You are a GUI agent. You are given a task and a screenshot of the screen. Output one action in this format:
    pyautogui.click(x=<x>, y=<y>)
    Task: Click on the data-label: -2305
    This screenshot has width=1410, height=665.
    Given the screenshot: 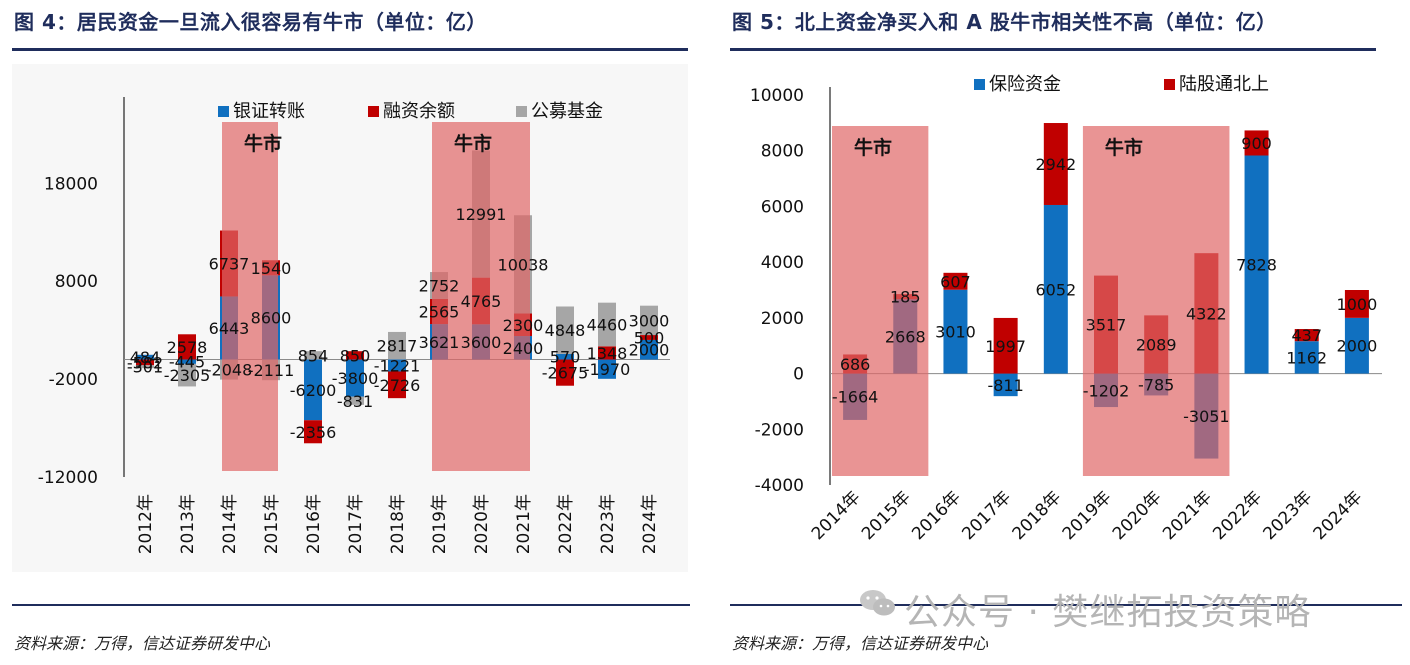 What is the action you would take?
    pyautogui.click(x=187, y=375)
    